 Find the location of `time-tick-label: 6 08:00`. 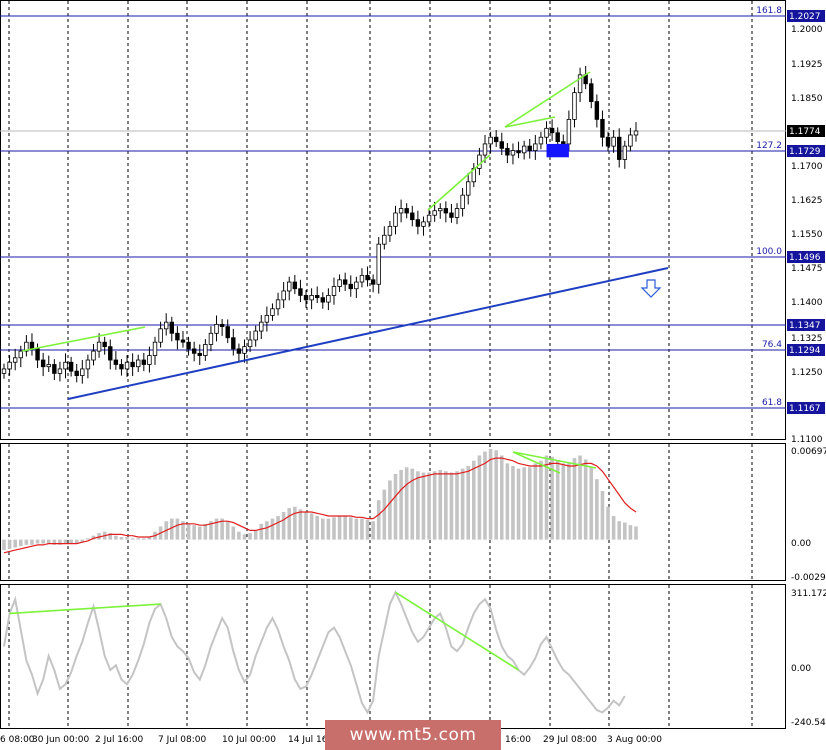

time-tick-label: 6 08:00 is located at coordinates (17, 740).